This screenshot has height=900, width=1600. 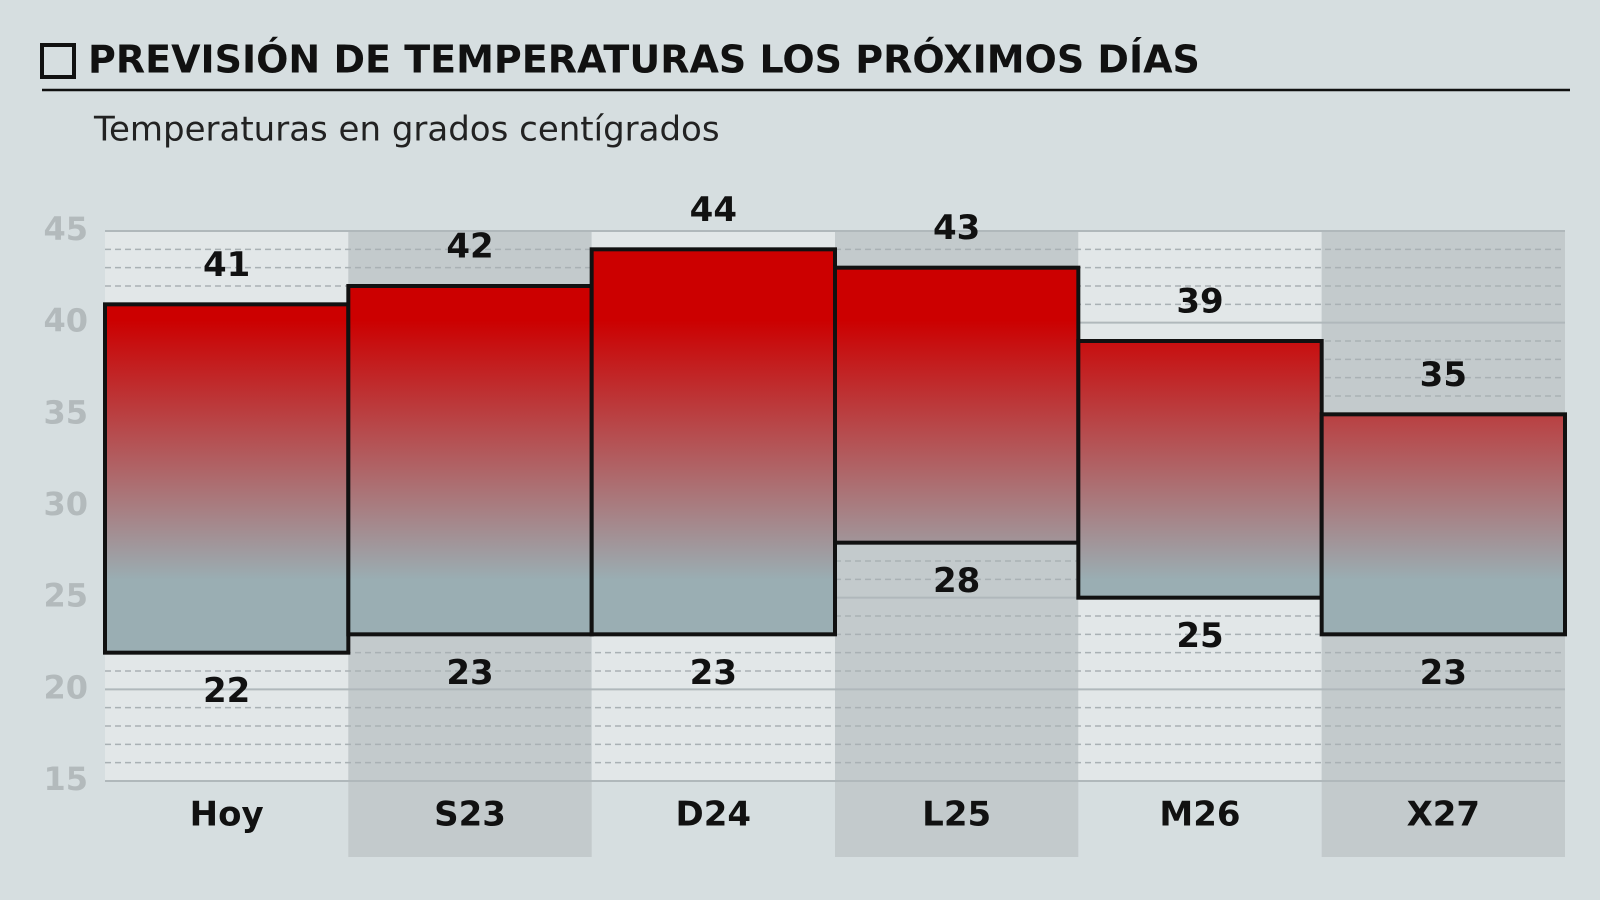 What do you see at coordinates (1199, 302) in the screenshot?
I see `value-label: 39` at bounding box center [1199, 302].